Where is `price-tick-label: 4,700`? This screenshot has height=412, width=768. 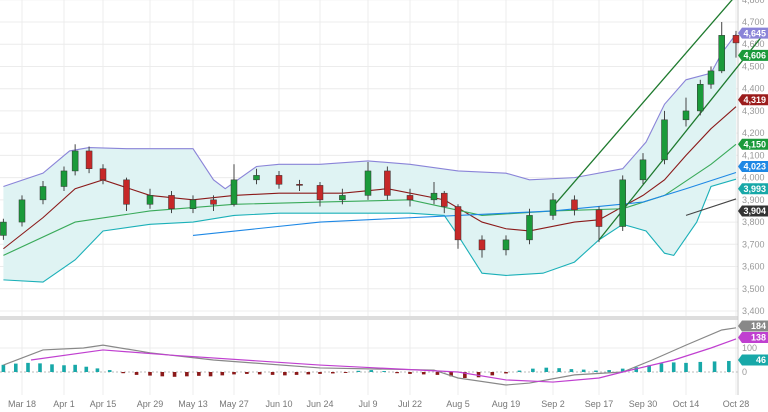
price-tick-label: 4,700 is located at coordinates (753, 22).